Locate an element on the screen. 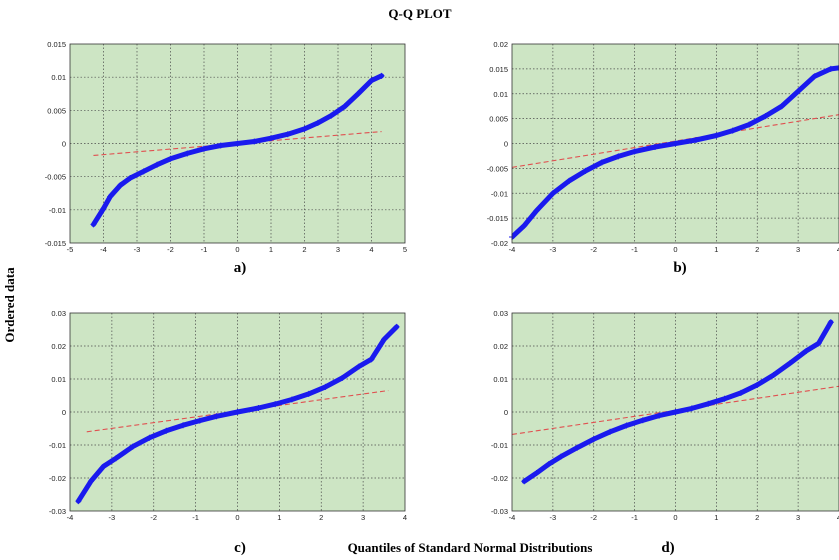  x-tick-label: -3 is located at coordinates (553, 249).